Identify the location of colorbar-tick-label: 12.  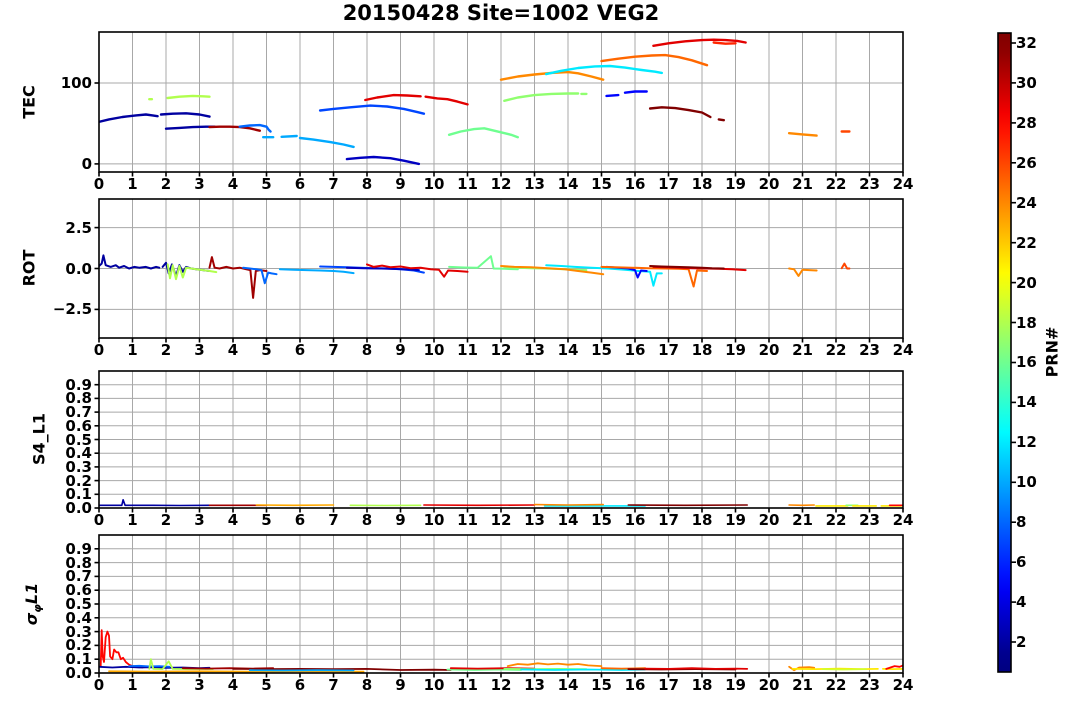
(1026, 442).